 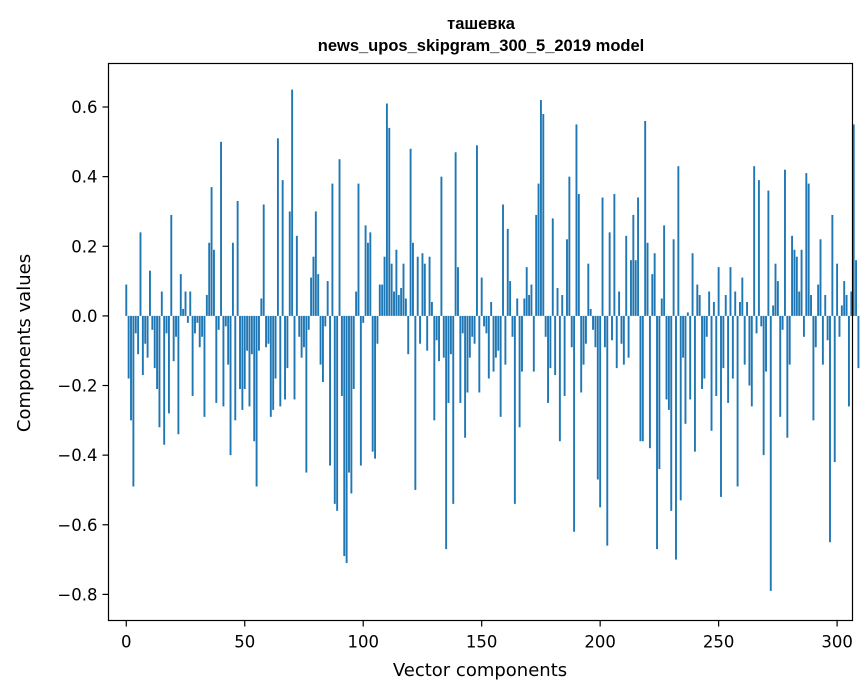 What do you see at coordinates (24, 343) in the screenshot?
I see `y-axis-label: Components values` at bounding box center [24, 343].